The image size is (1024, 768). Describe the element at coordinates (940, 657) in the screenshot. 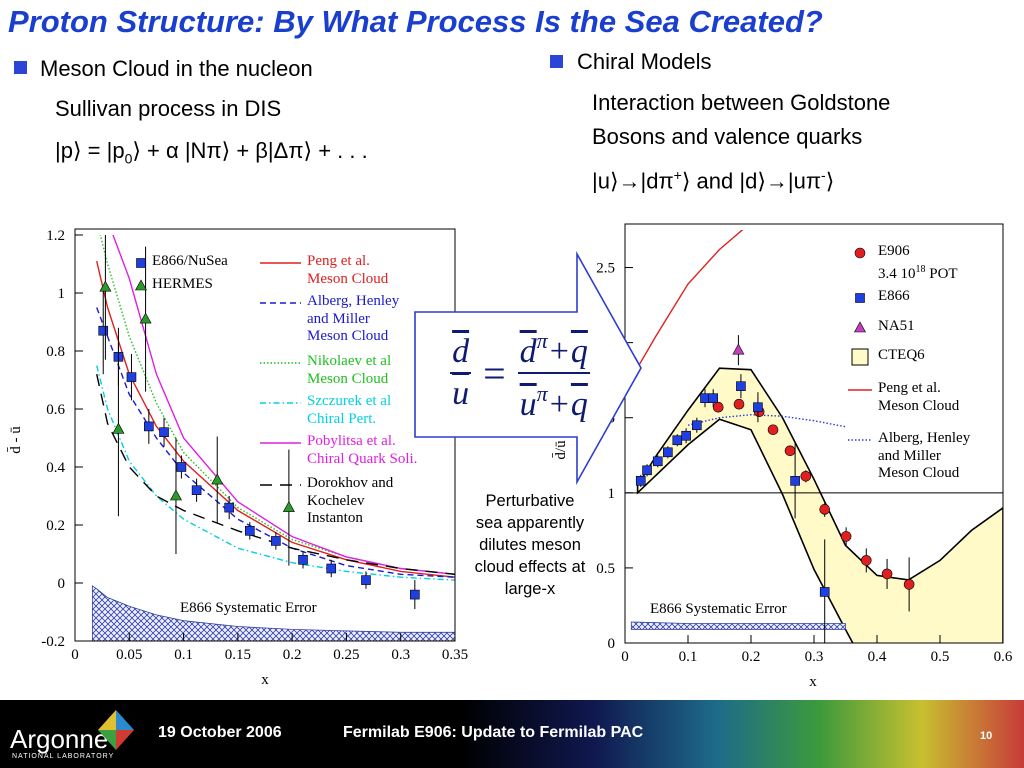

I see `x-tick-label: 0.5` at that location.